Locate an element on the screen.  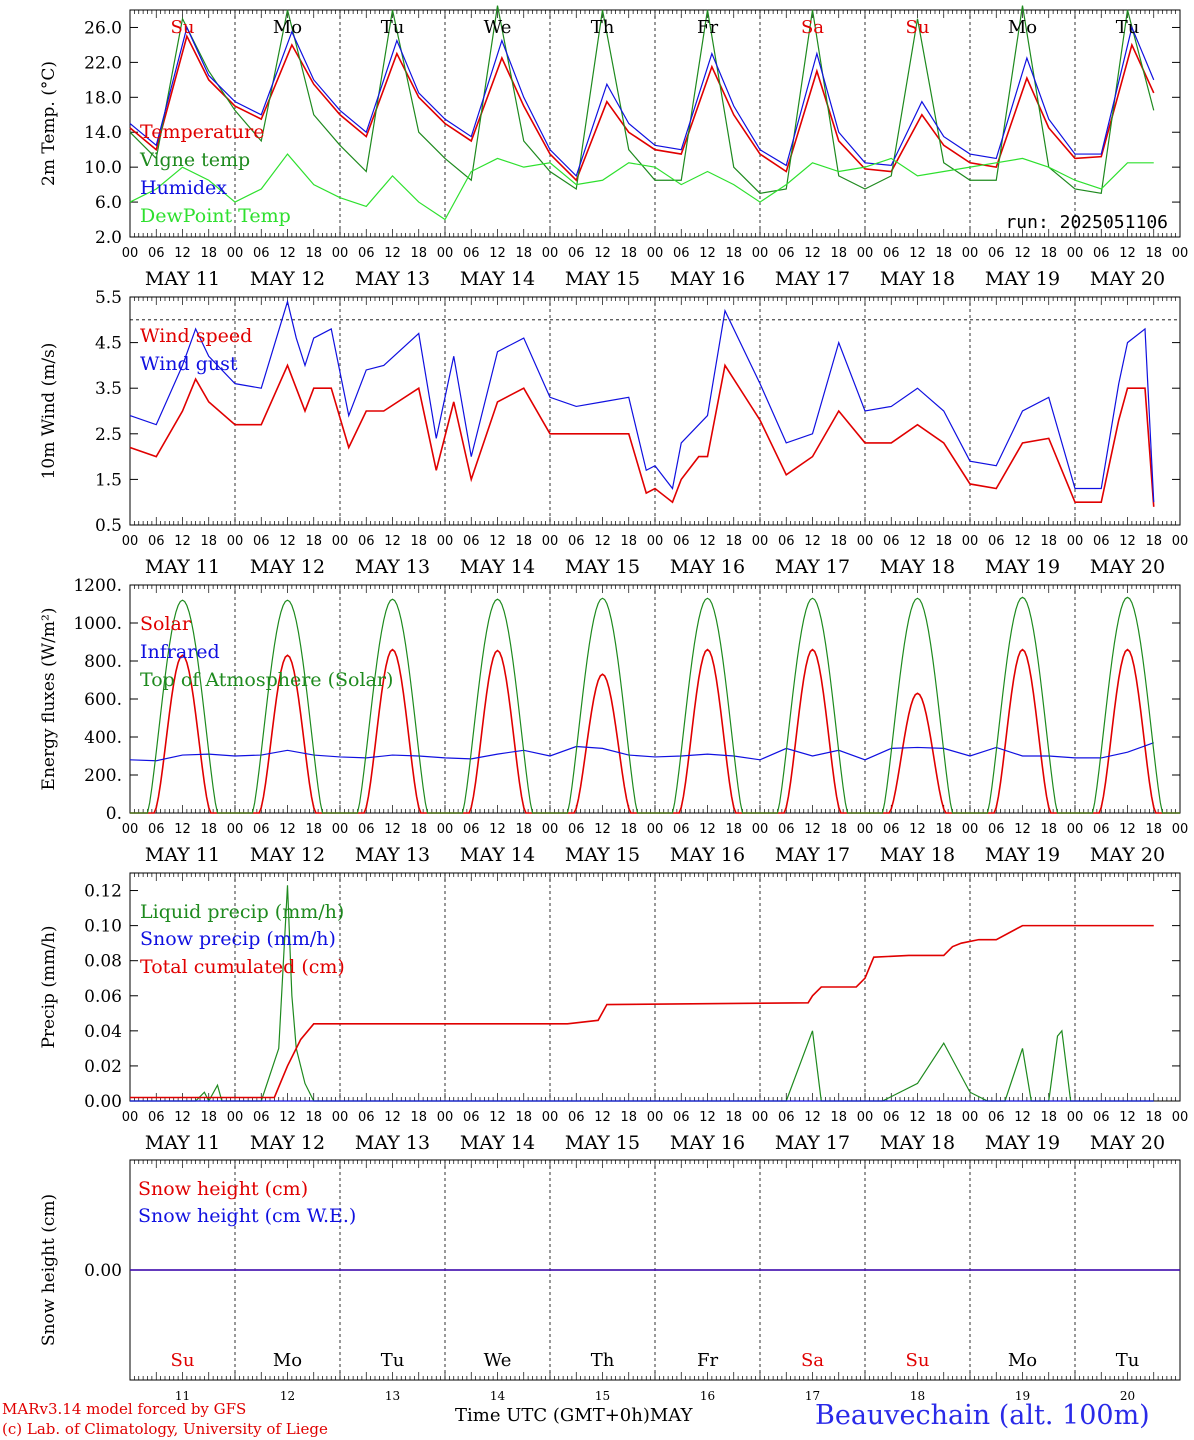
wind-date-label: MAY 16 is located at coordinates (707, 567).